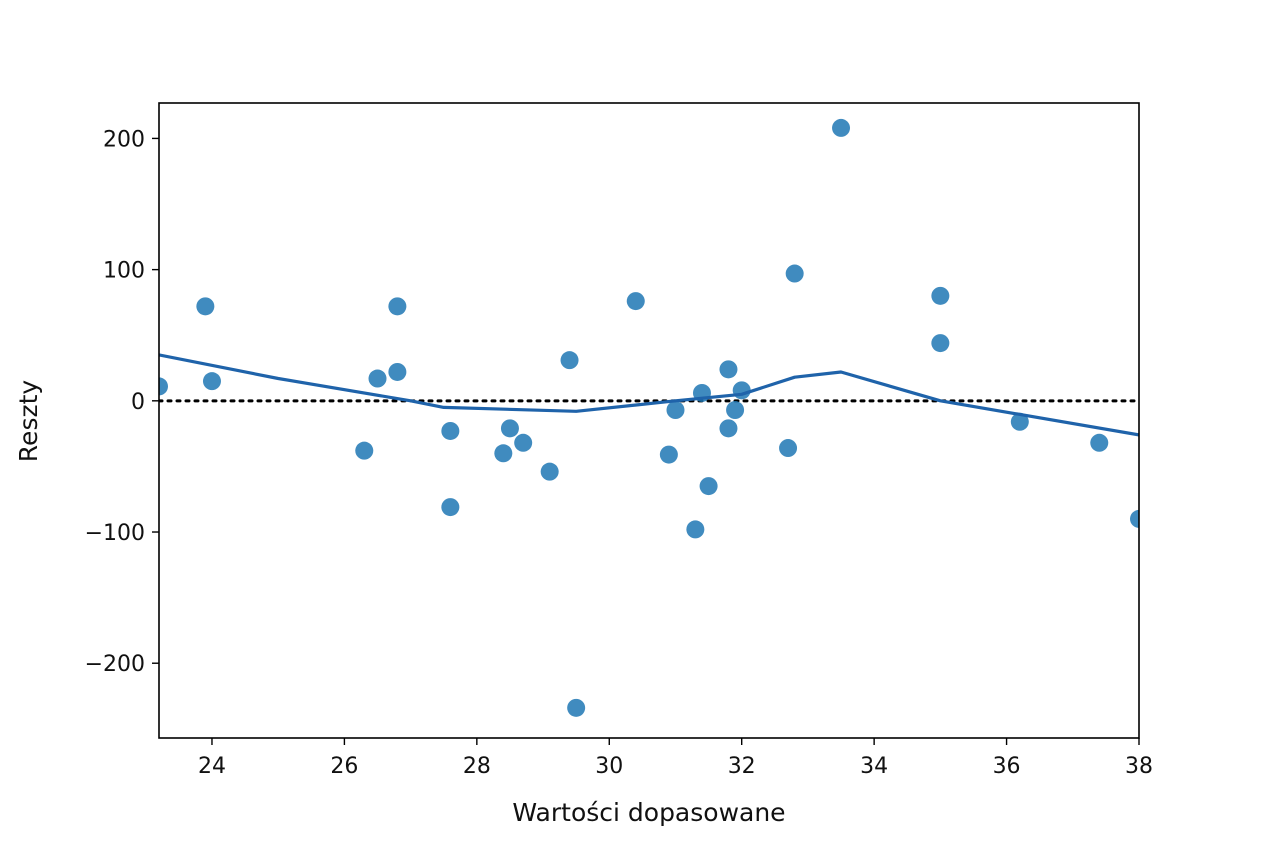 Image resolution: width=1264 pixels, height=843 pixels. I want to click on x-tick-label: 26, so click(344, 766).